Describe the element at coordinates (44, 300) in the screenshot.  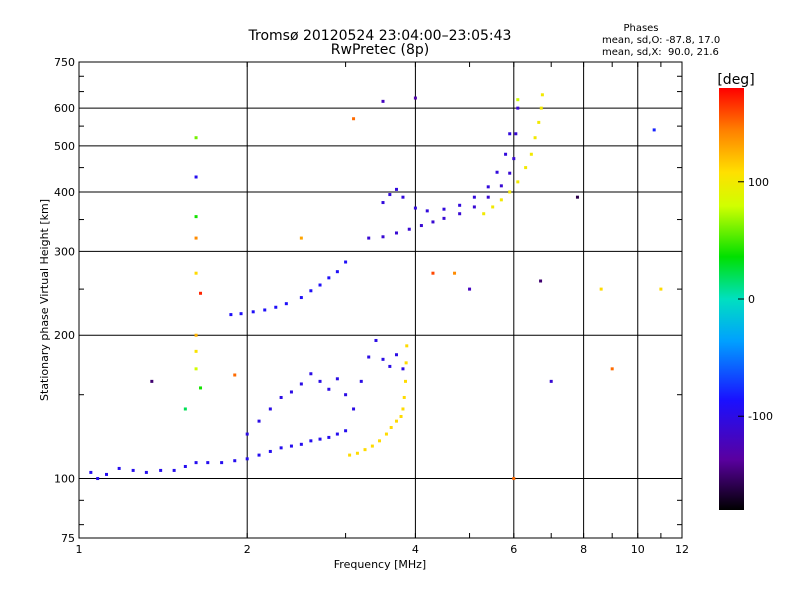
I see `y-axis-label: Stationary phase Virtual Height [km]` at that location.